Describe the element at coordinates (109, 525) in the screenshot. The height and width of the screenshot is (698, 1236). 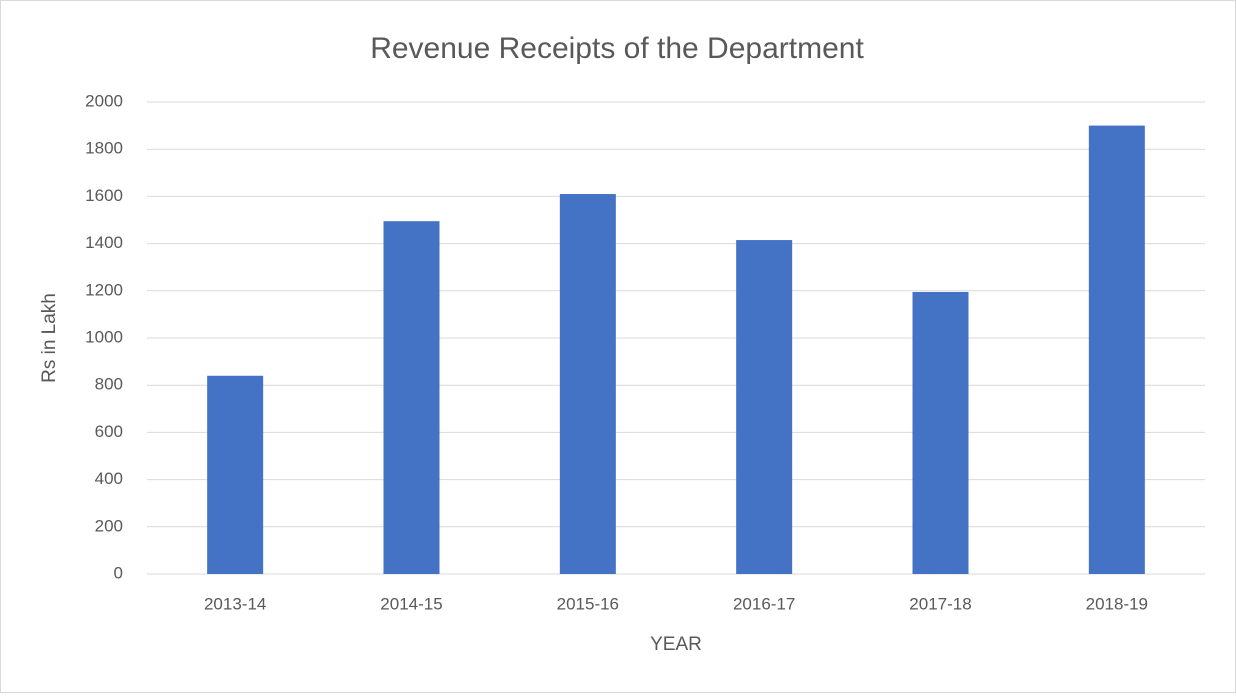
I see `y-tick-label: 200` at that location.